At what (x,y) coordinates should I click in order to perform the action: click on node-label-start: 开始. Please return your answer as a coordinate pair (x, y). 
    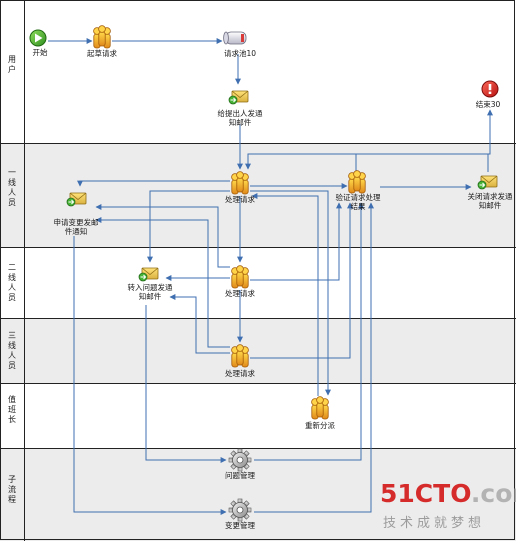
    Looking at the image, I should click on (40, 52).